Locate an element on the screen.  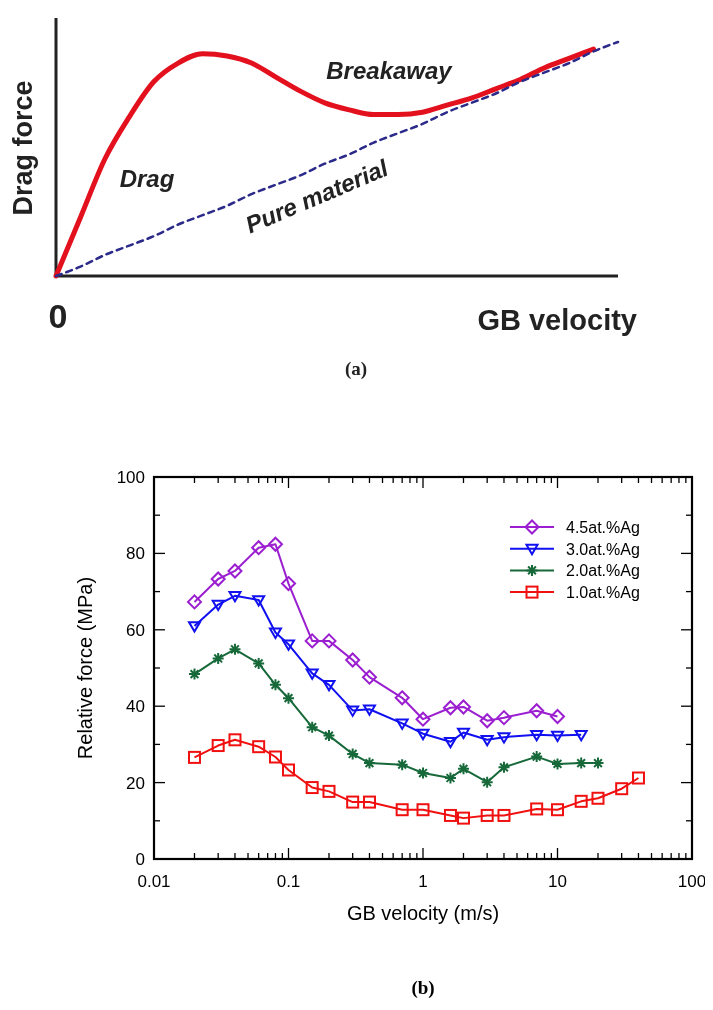
annotation: Breakaway is located at coordinates (390, 70).